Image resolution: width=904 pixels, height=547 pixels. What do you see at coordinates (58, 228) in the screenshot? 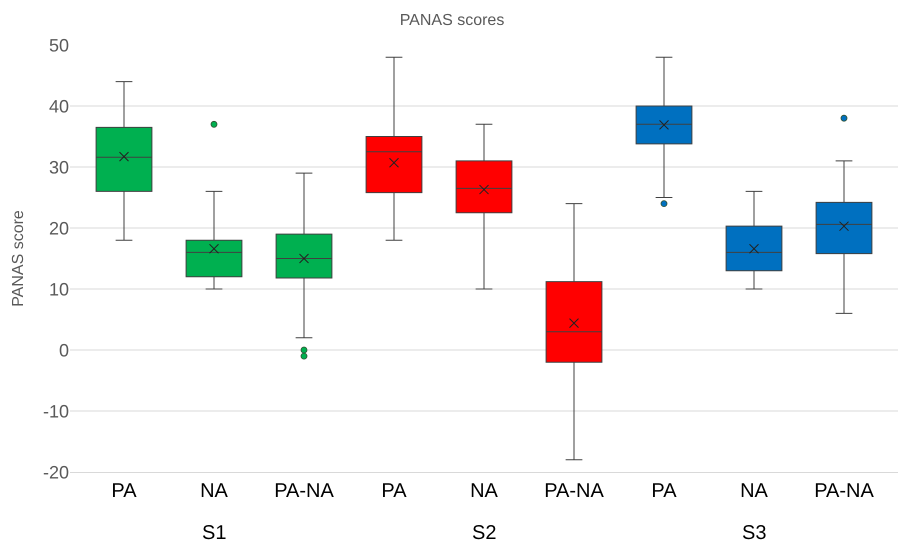
I see `y-tick-label: 20` at bounding box center [58, 228].